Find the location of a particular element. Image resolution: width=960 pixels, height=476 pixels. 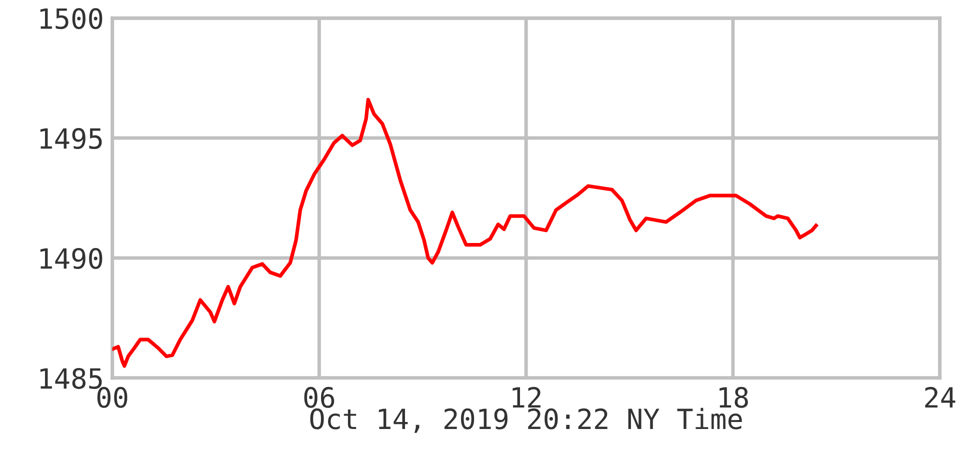

y-tick-label: 1500 is located at coordinates (71, 19).